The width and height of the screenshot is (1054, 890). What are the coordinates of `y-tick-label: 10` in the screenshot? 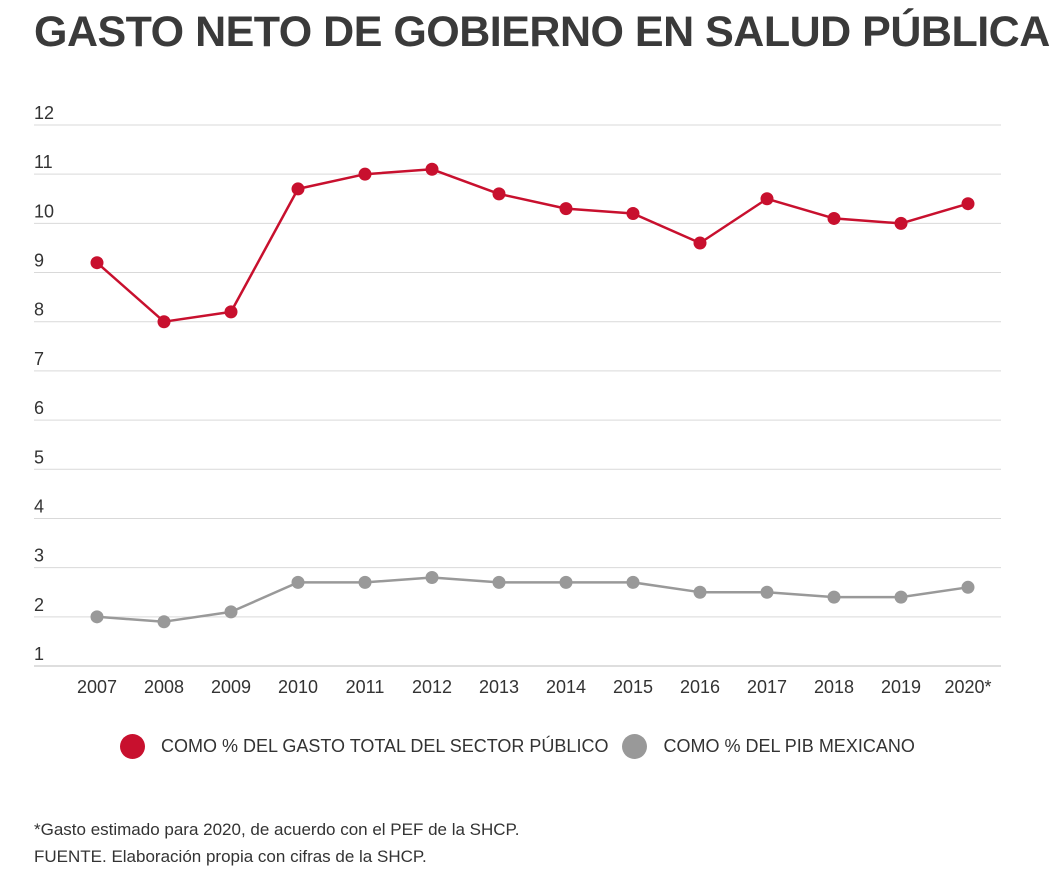 It's located at (44, 211).